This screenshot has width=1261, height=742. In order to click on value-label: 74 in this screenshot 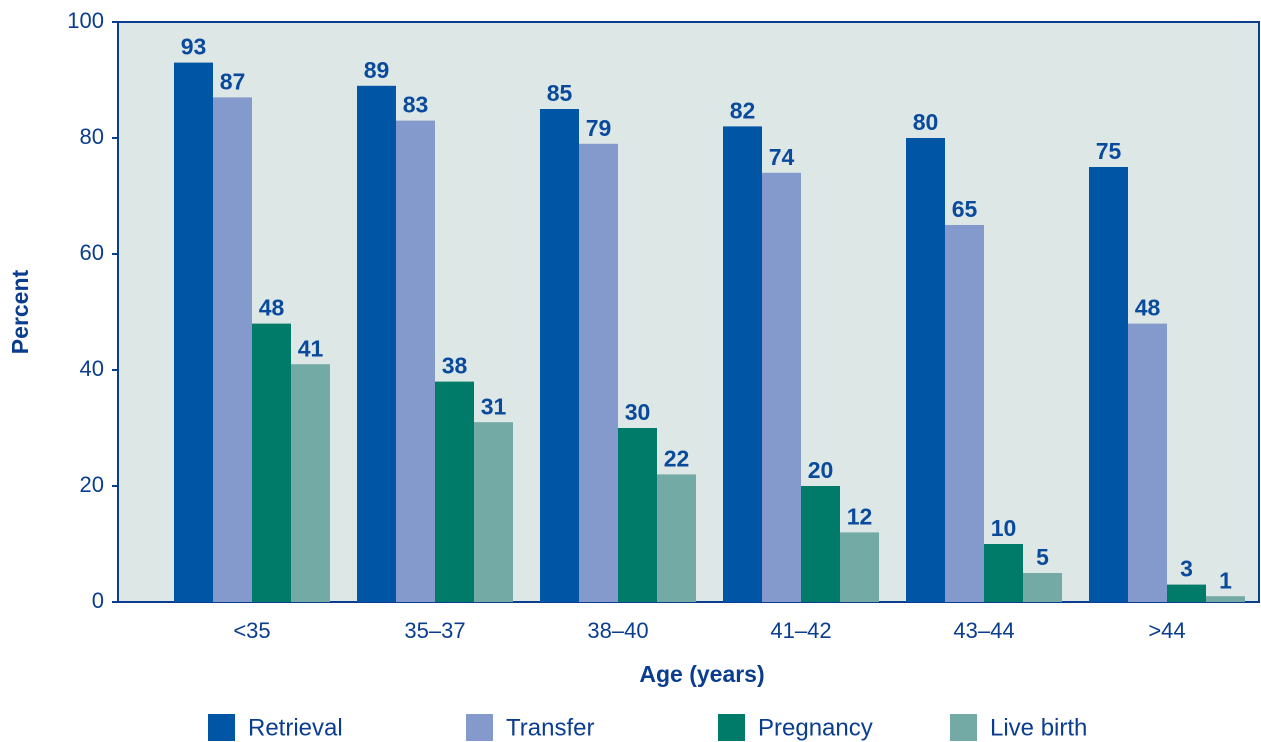, I will do `click(782, 157)`.